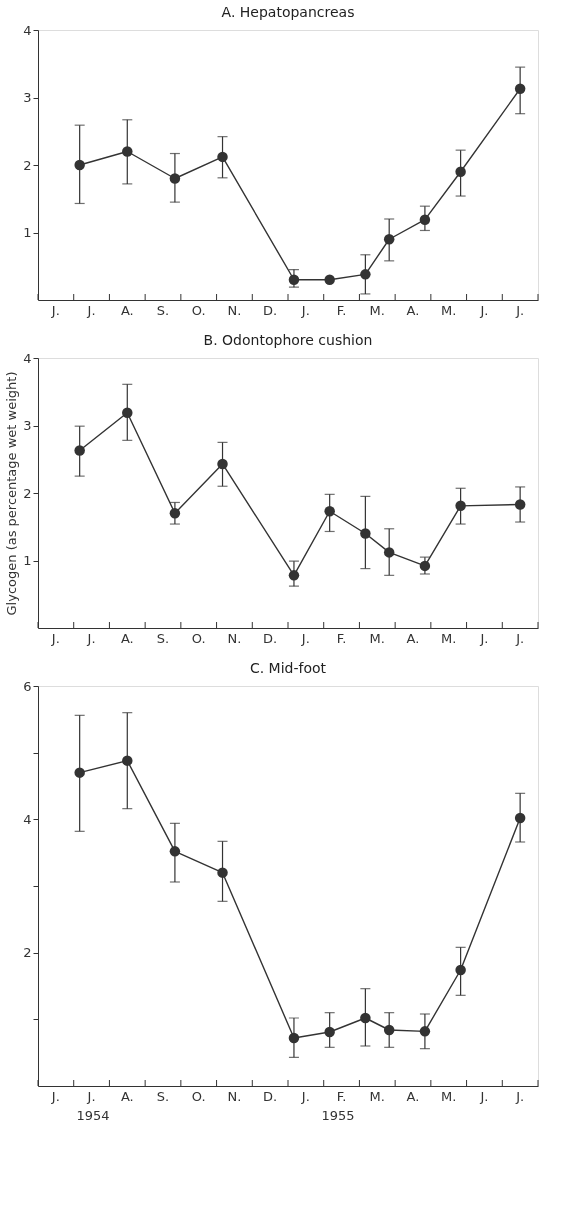 This screenshot has width=584, height=1223. What do you see at coordinates (12, 493) in the screenshot?
I see `y-axis-title: Glycogen (as percentage wet weight)` at bounding box center [12, 493].